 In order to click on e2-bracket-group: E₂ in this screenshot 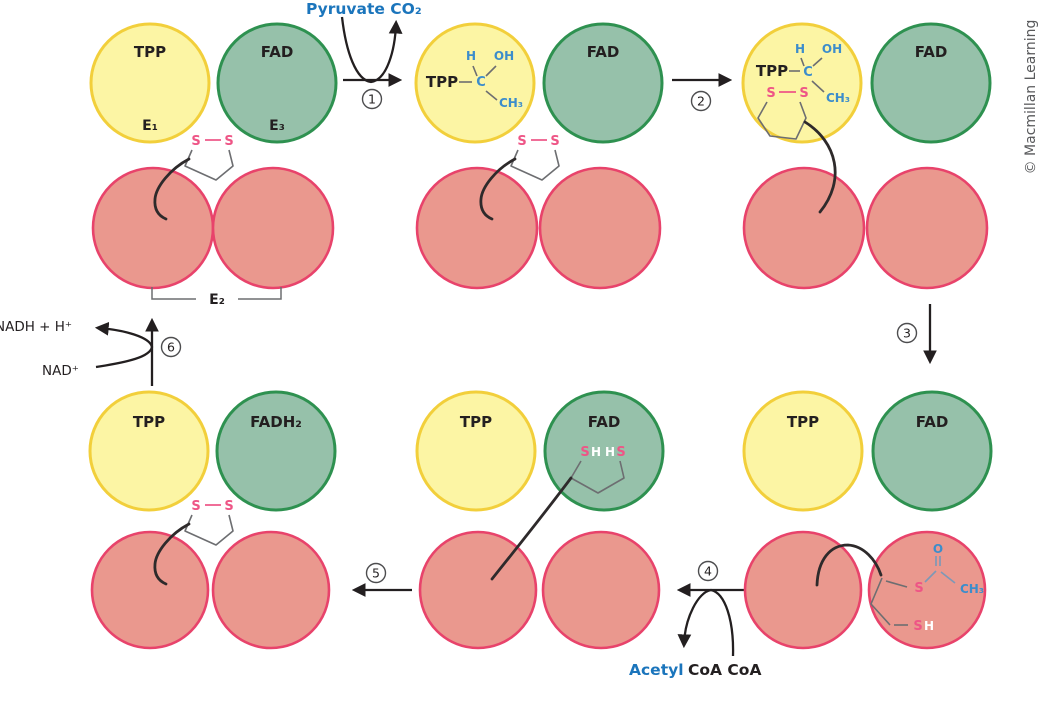, I will do `click(216, 297)`.